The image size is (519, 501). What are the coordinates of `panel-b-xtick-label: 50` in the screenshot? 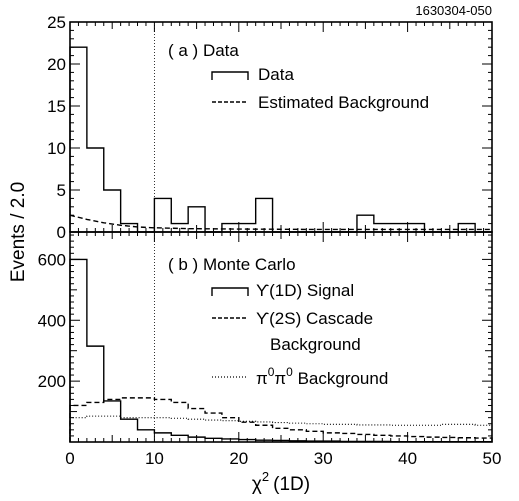 It's located at (492, 458).